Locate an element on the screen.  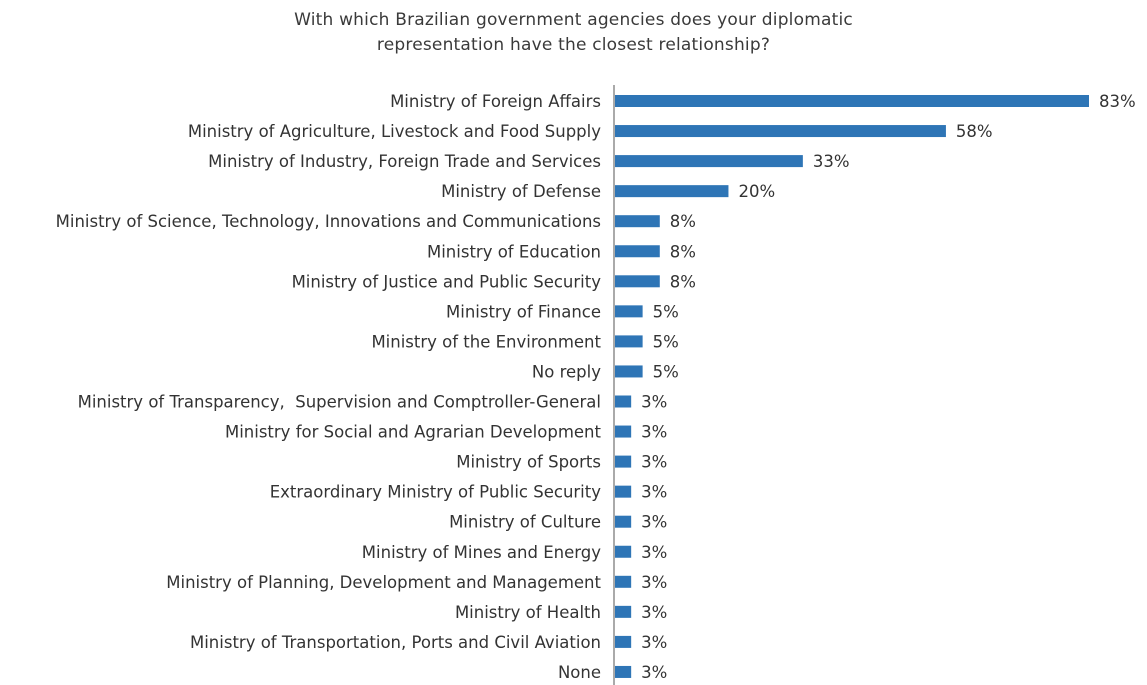
category-label: No reply is located at coordinates (566, 371).